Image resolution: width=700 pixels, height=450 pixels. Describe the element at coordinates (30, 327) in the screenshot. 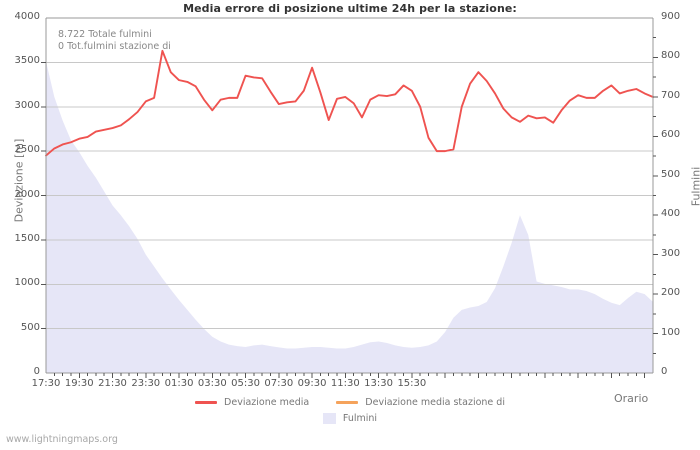

I see `y-axis-left-tick-label: 500` at that location.